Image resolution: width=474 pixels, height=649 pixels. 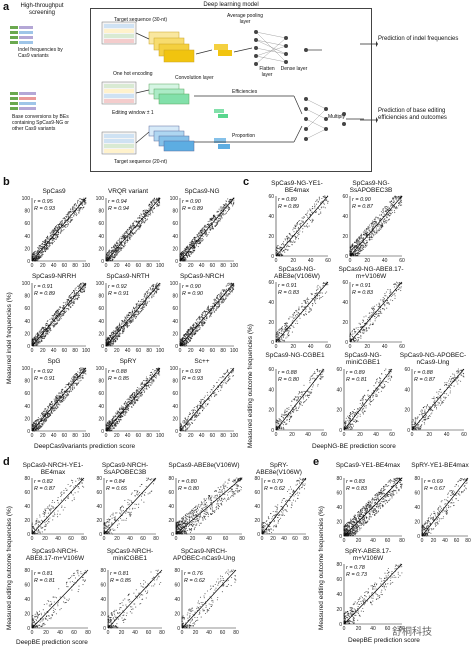 What do you see at coordinates (6, 7) in the screenshot?
I see `panel-a-label: a` at bounding box center [6, 7].